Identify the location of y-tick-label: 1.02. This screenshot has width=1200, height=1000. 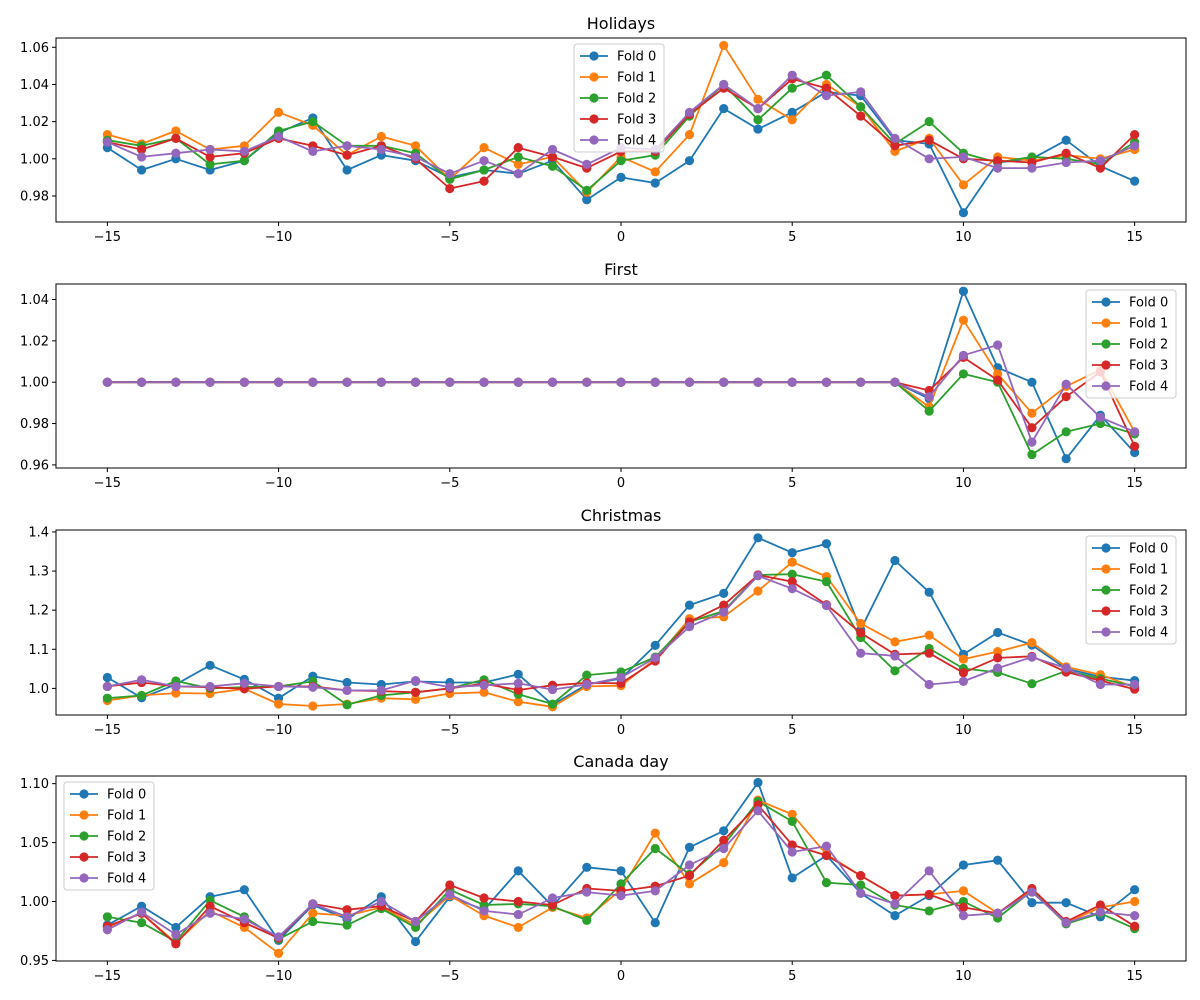
(34, 122).